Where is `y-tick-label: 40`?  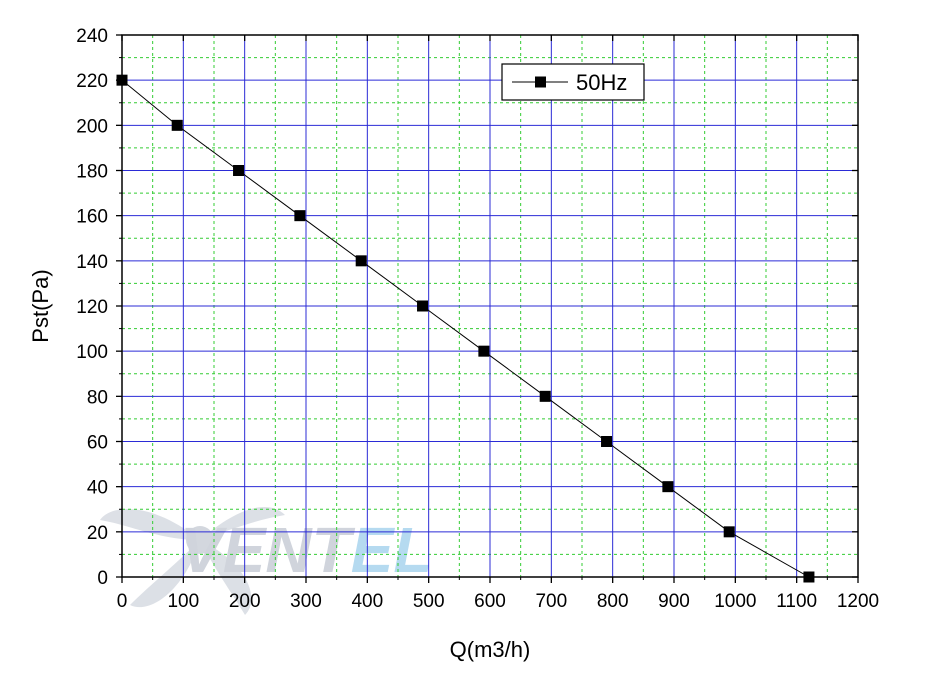
y-tick-label: 40 is located at coordinates (97, 488).